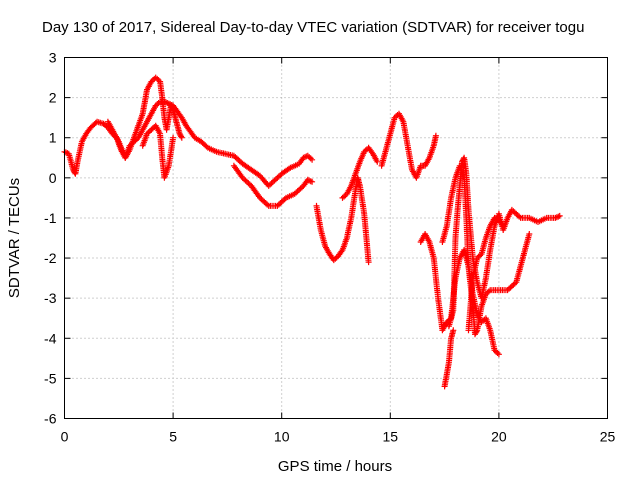  What do you see at coordinates (608, 437) in the screenshot?
I see `x-tick-label: 25` at bounding box center [608, 437].